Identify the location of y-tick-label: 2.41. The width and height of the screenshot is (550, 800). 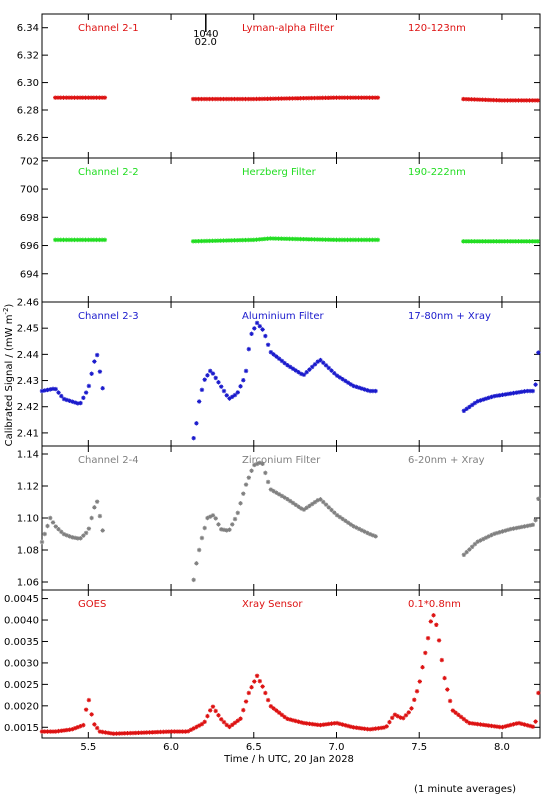
(28, 433).